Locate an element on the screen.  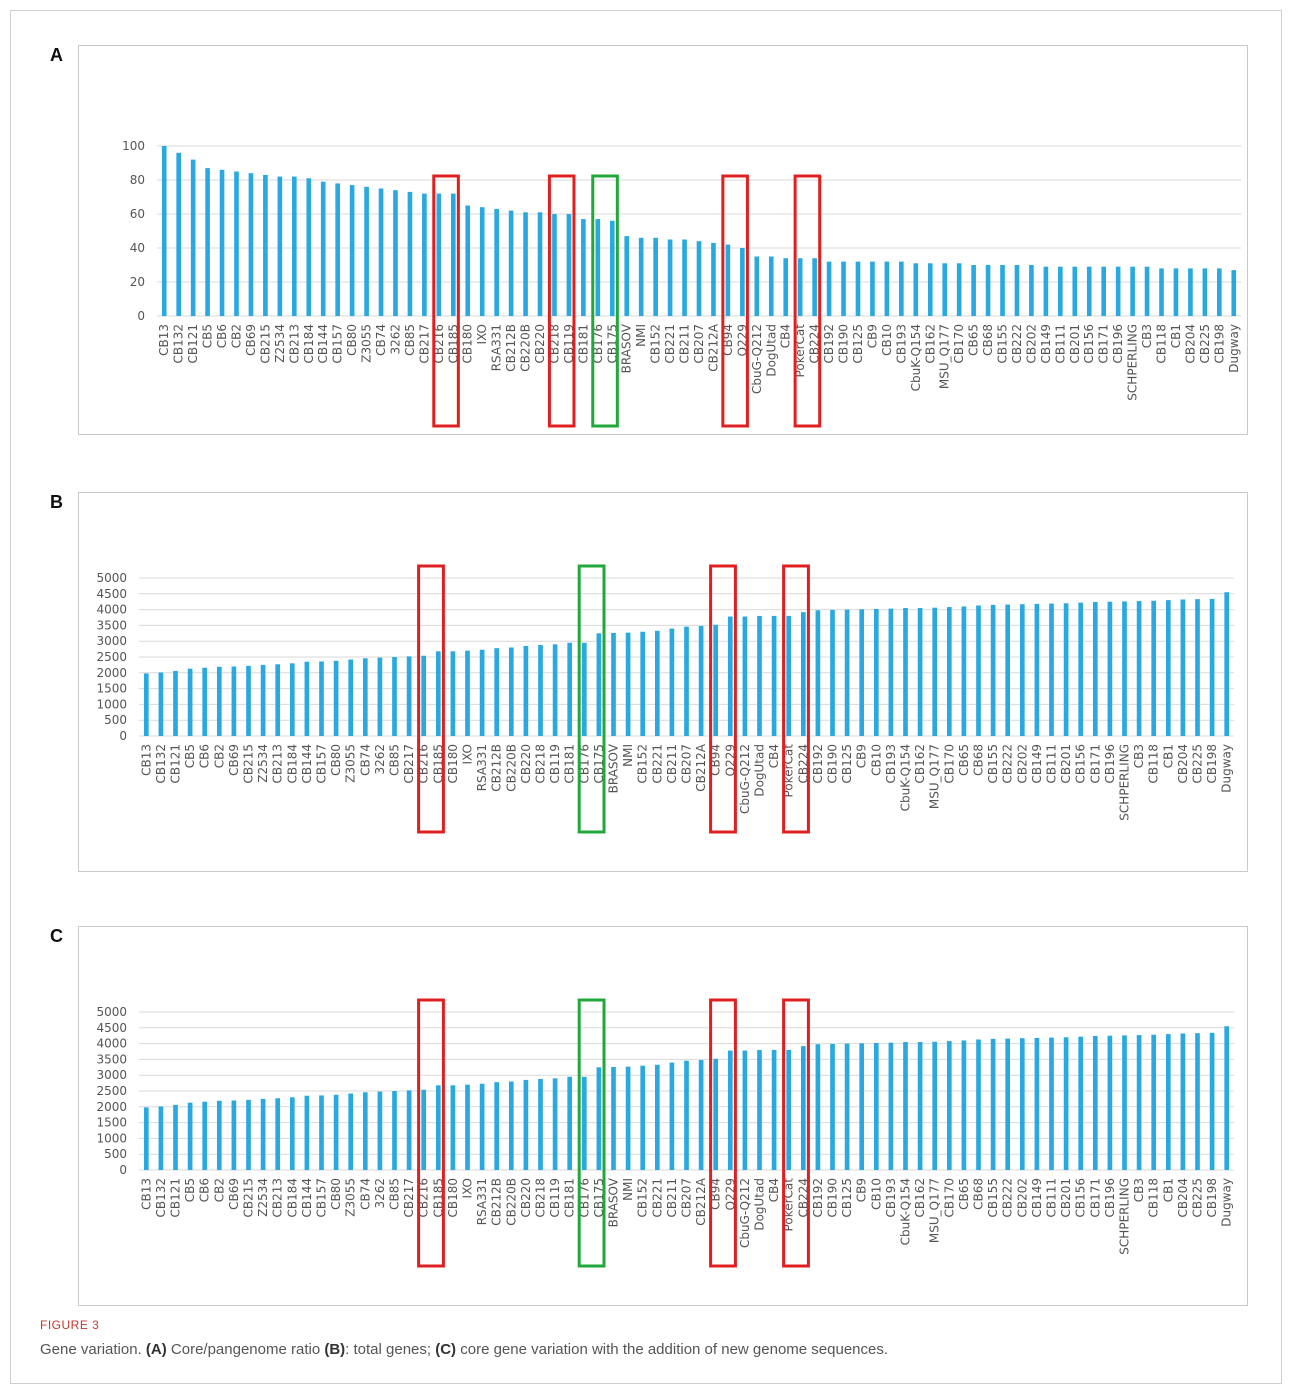
x-tick-label-a-3: CB5 is located at coordinates (208, 336).